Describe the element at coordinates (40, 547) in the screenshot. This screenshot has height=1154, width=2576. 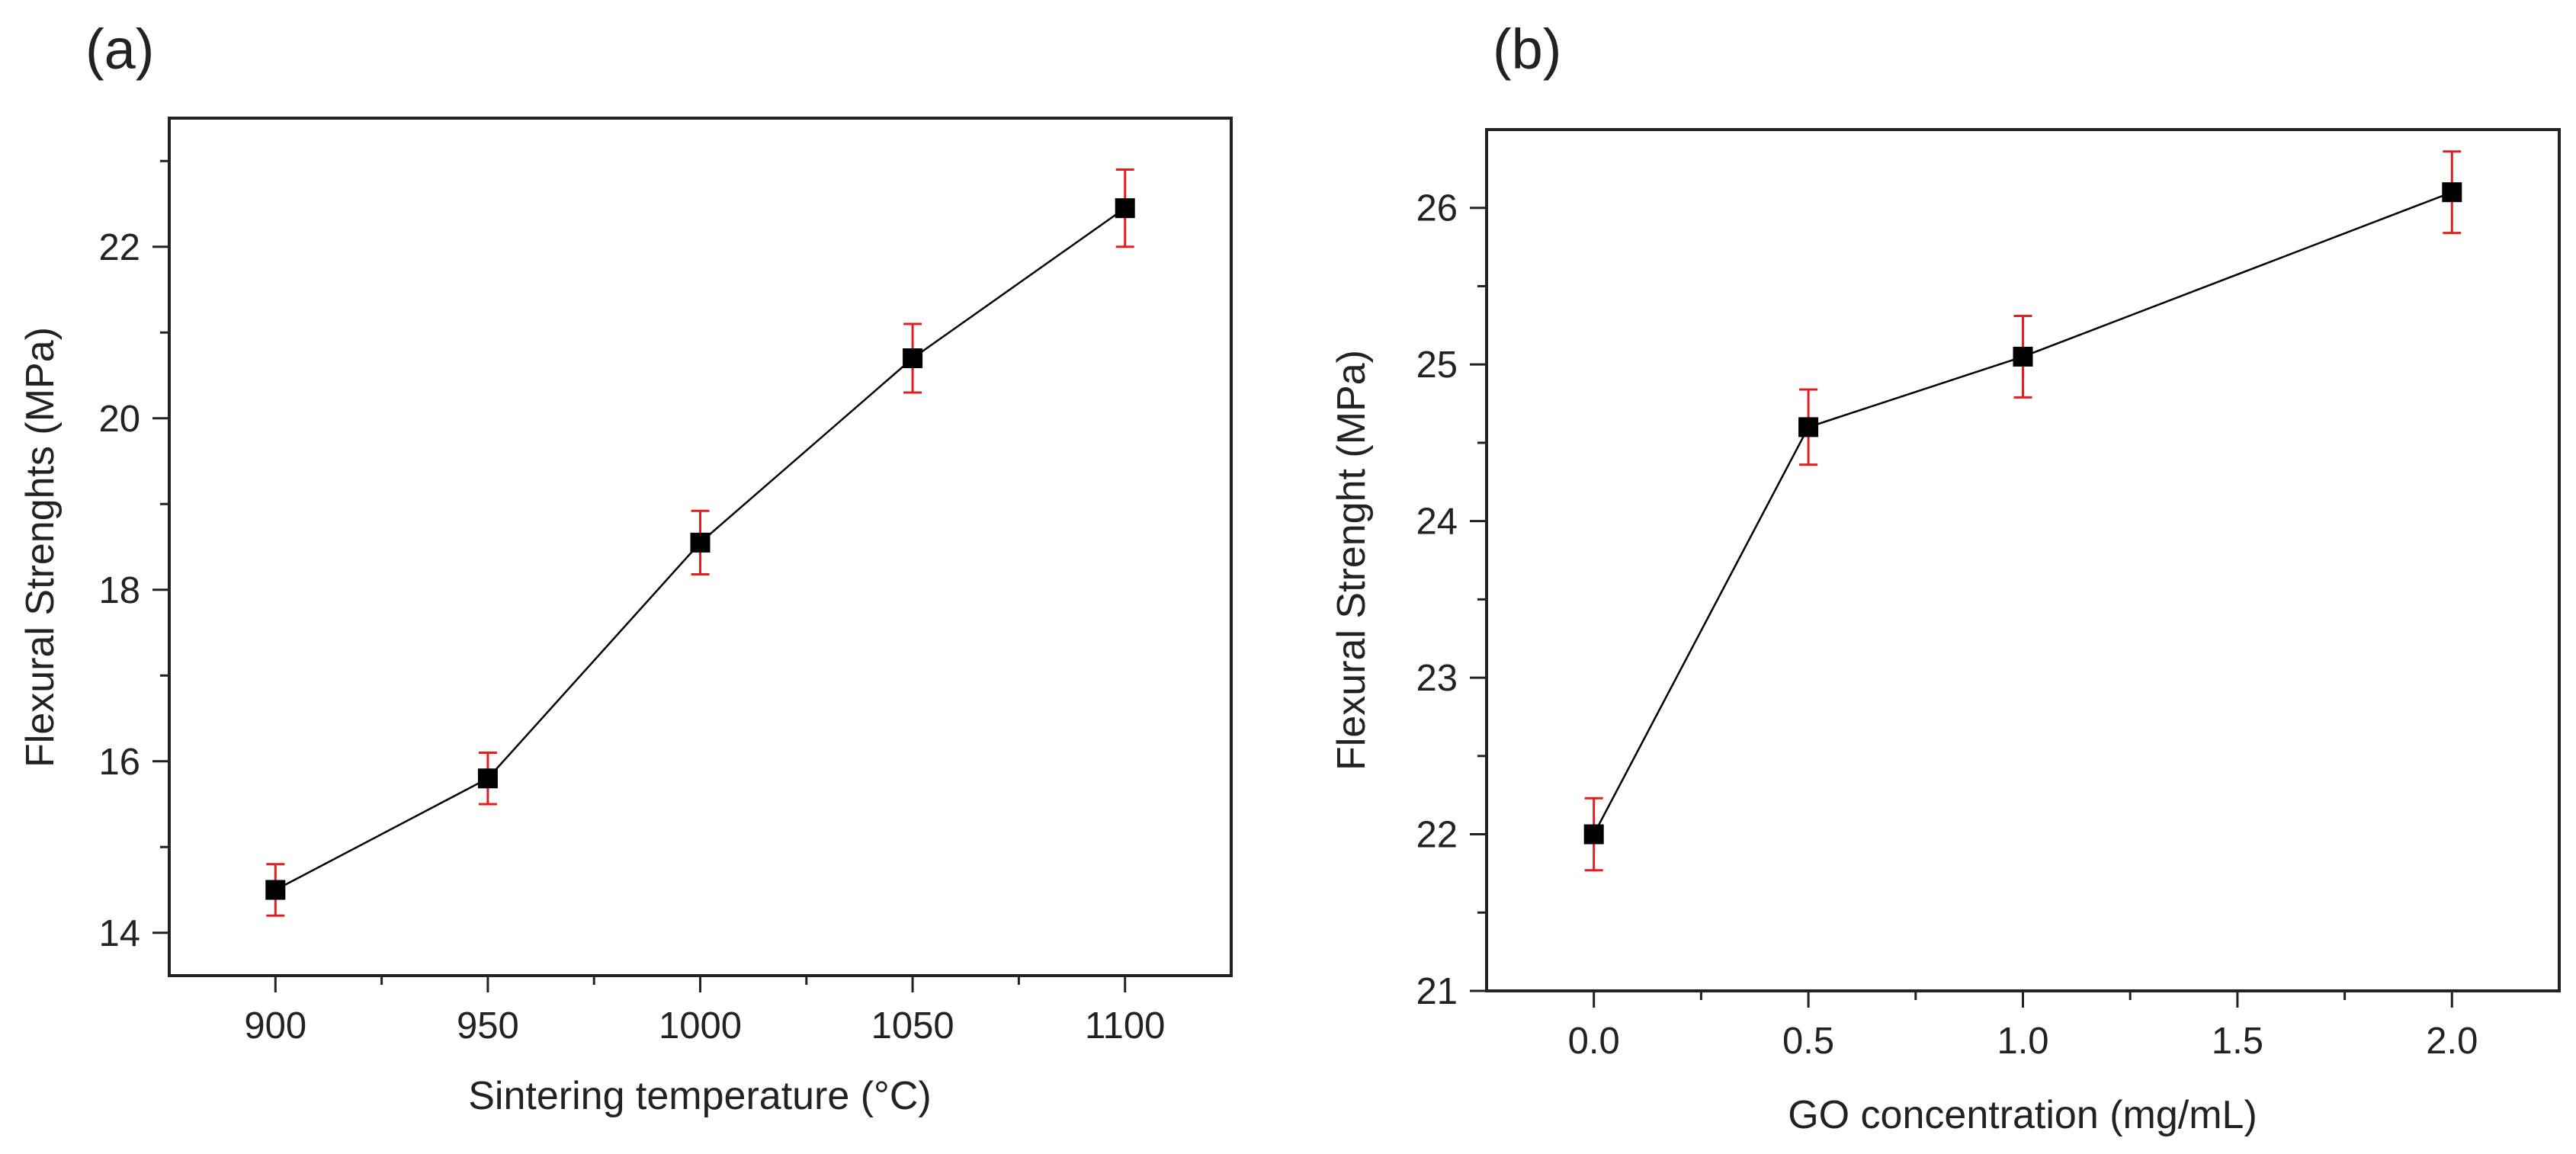
I see `chart-a-y-axis-title: Flexural Strenghts (MPa)` at that location.